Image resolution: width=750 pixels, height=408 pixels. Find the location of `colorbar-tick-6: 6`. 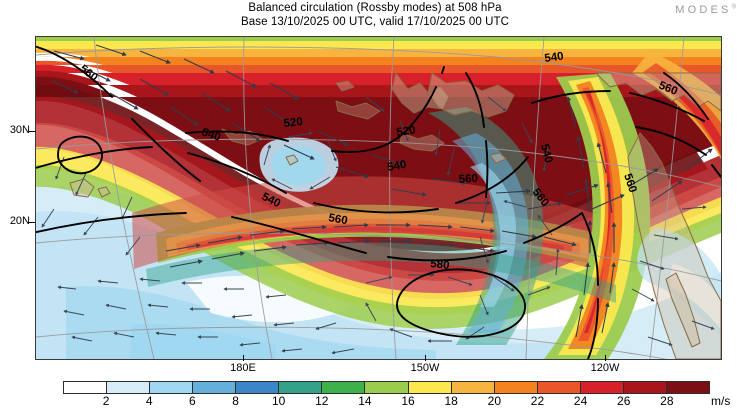

colorbar-tick-6: 6 is located at coordinates (192, 401).